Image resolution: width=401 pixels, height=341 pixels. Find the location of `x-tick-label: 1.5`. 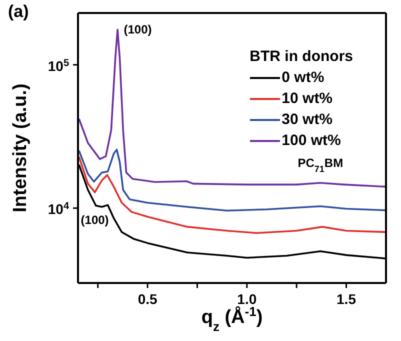

x-tick-label: 1.5 is located at coordinates (346, 299).